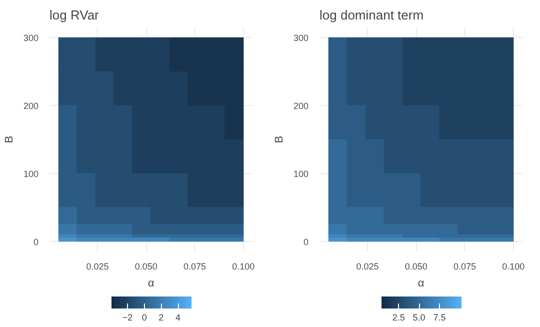 The width and height of the screenshot is (540, 327). I want to click on chart-title: log RVar, so click(75, 15).